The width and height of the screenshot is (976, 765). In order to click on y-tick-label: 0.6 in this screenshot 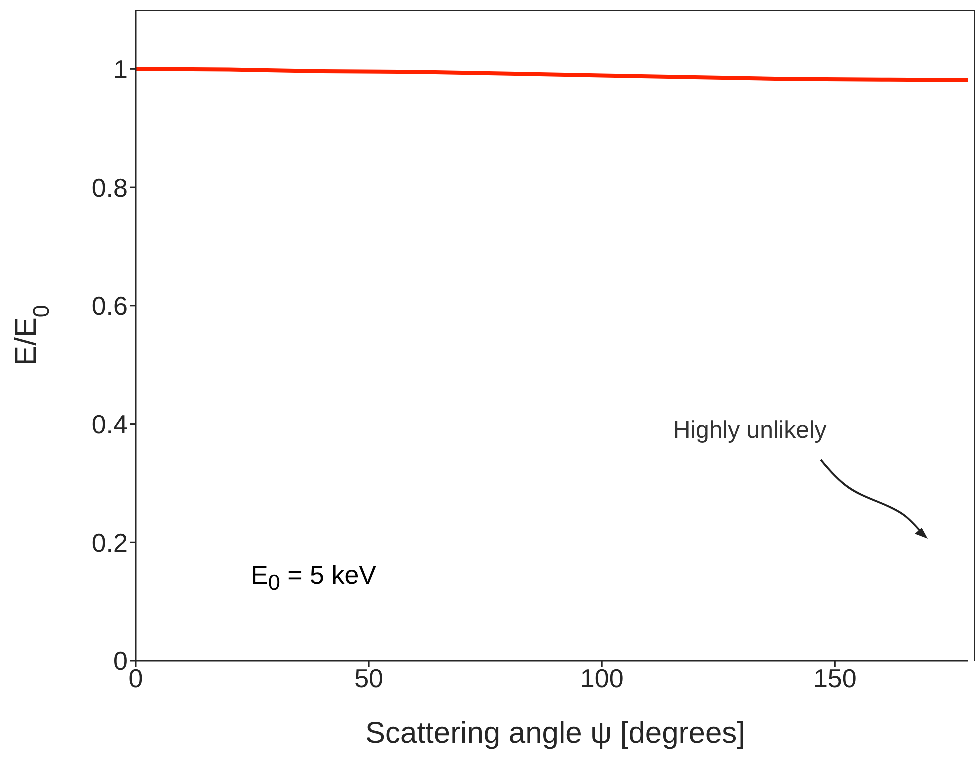, I will do `click(110, 306)`.